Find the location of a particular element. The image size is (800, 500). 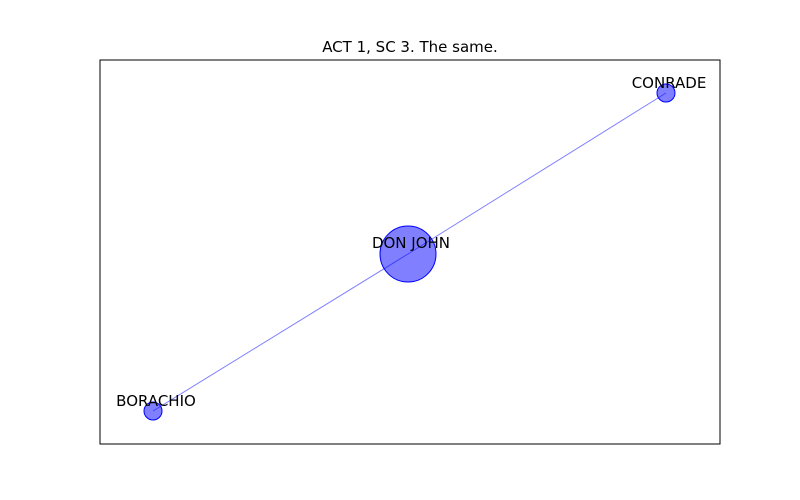

node-label-don-john: DON JOHN is located at coordinates (411, 243).